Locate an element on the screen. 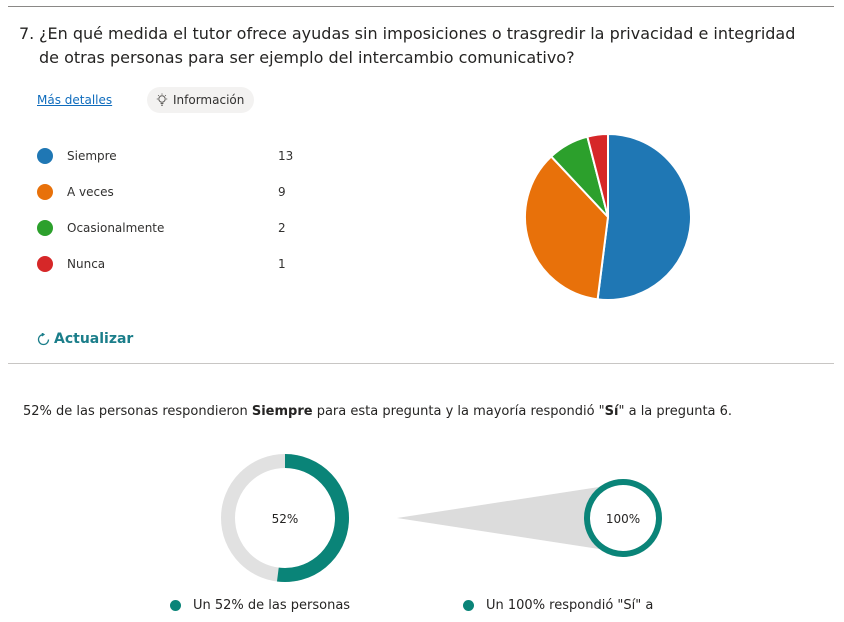  footer-legend-right-label: Un 100% respondió "Sí" a is located at coordinates (570, 605).